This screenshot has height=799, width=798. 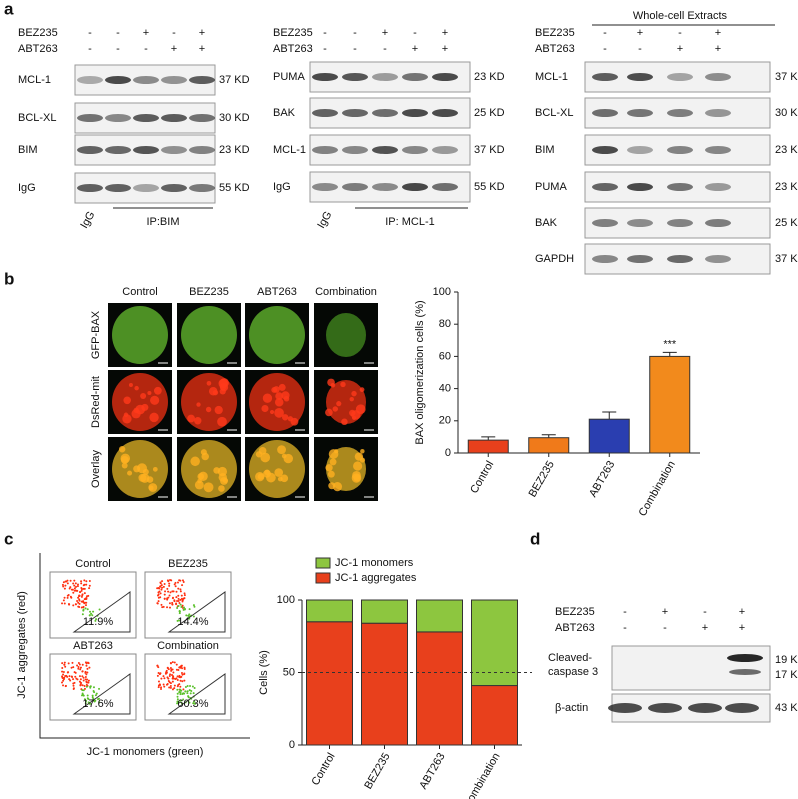 What do you see at coordinates (22, 645) in the screenshot?
I see `flow-y-label: JC-1 aggregates (red)` at bounding box center [22, 645].